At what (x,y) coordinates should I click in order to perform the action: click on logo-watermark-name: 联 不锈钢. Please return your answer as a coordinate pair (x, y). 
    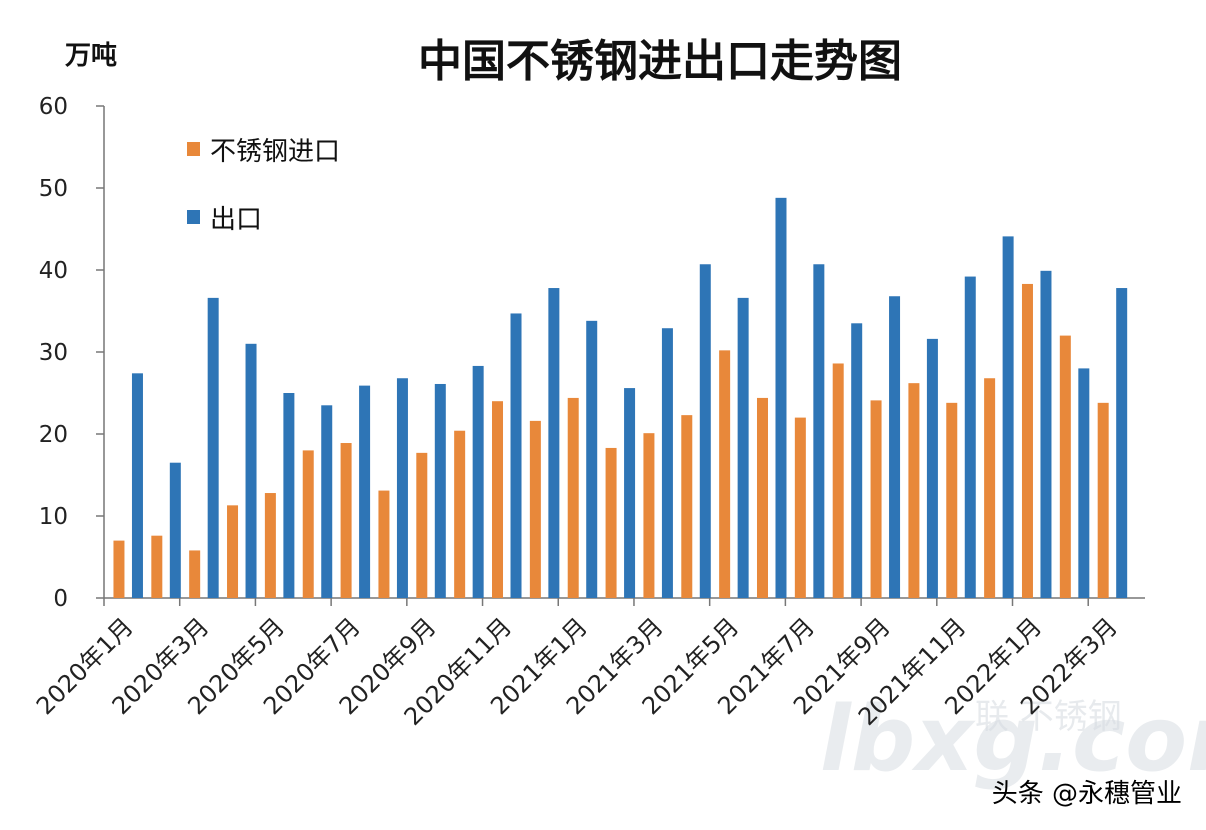
    Looking at the image, I should click on (1048, 717).